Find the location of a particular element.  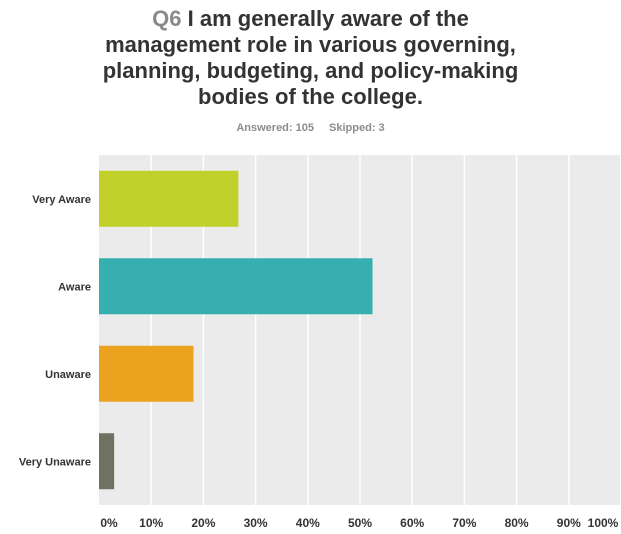

title-text-1: I am generally aware of the is located at coordinates (328, 18).